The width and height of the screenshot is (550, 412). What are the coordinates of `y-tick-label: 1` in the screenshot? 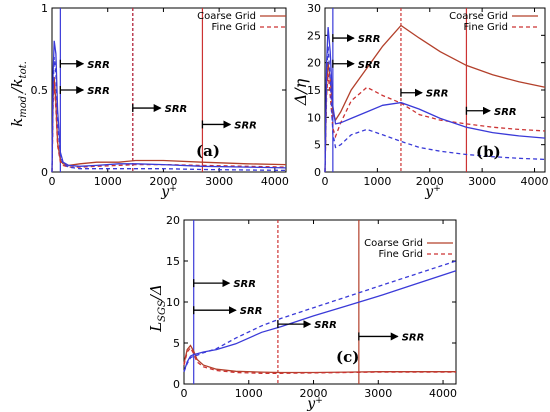 It's located at (44, 8).